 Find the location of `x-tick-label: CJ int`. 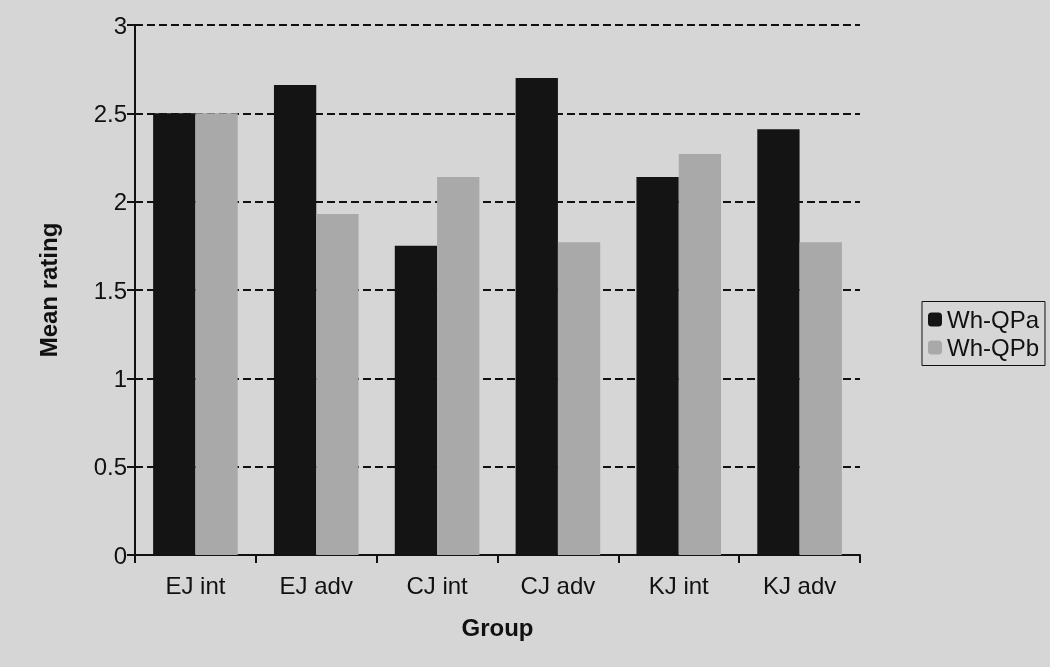

x-tick-label: CJ int is located at coordinates (437, 585).